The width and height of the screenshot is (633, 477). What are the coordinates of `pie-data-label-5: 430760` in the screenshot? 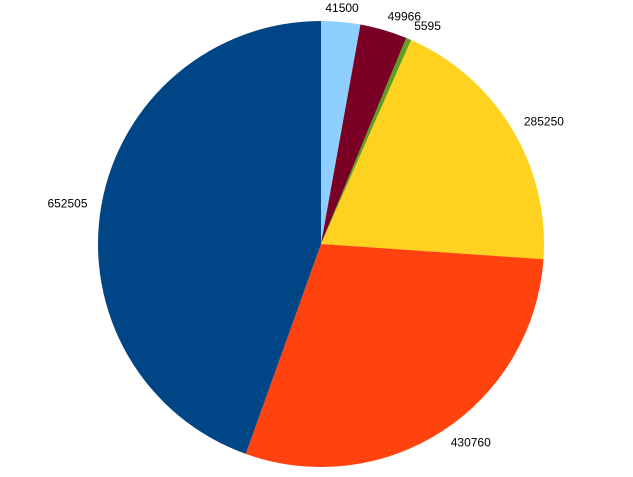 It's located at (471, 442).